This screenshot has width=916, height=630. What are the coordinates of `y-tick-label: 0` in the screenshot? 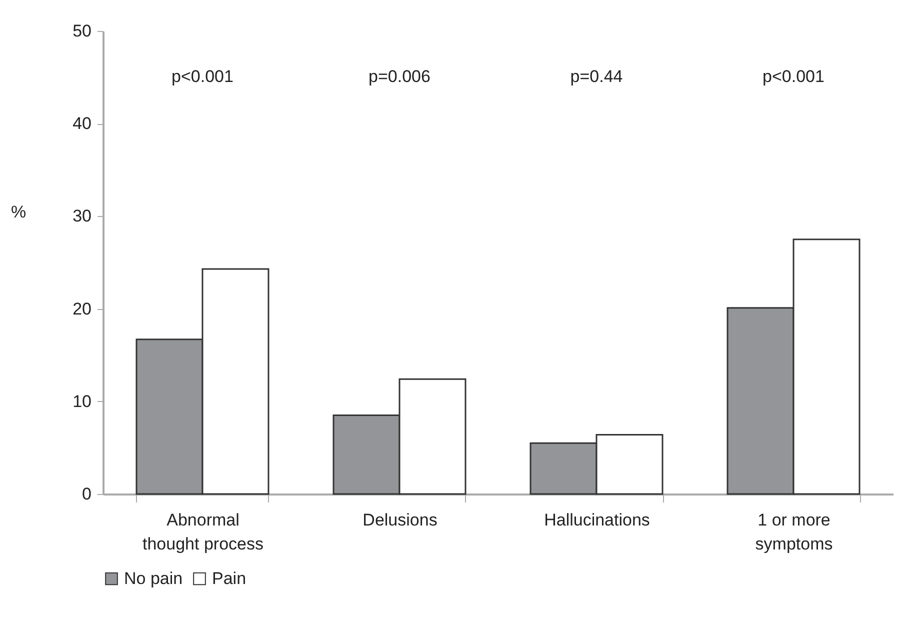 It's located at (87, 494).